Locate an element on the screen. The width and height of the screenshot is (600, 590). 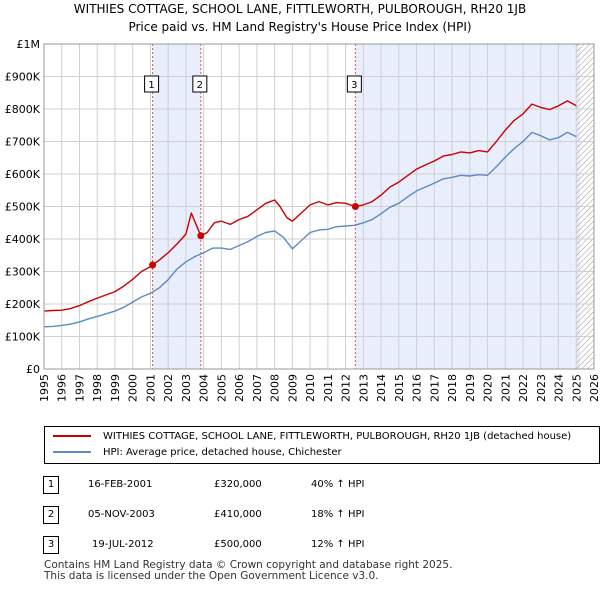
sale-row-3: 3 19-JUL-2012 £500,000 12% ↑ HPI is located at coordinates (300, 546).